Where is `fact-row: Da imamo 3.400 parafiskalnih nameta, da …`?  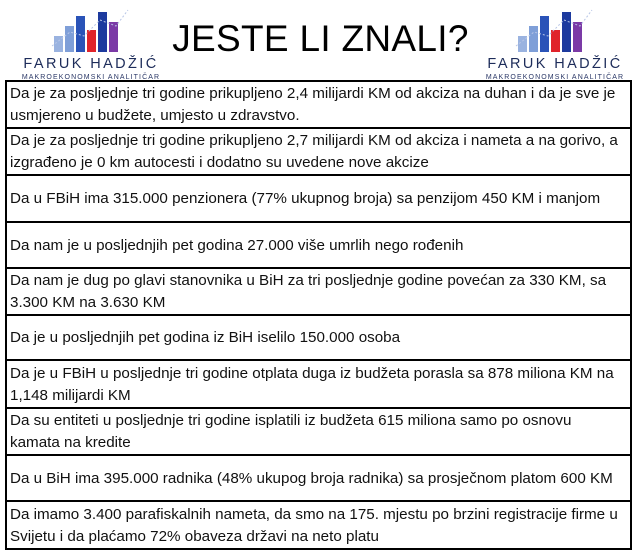 fact-row: Da imamo 3.400 parafiskalnih nameta, da … is located at coordinates (318, 526).